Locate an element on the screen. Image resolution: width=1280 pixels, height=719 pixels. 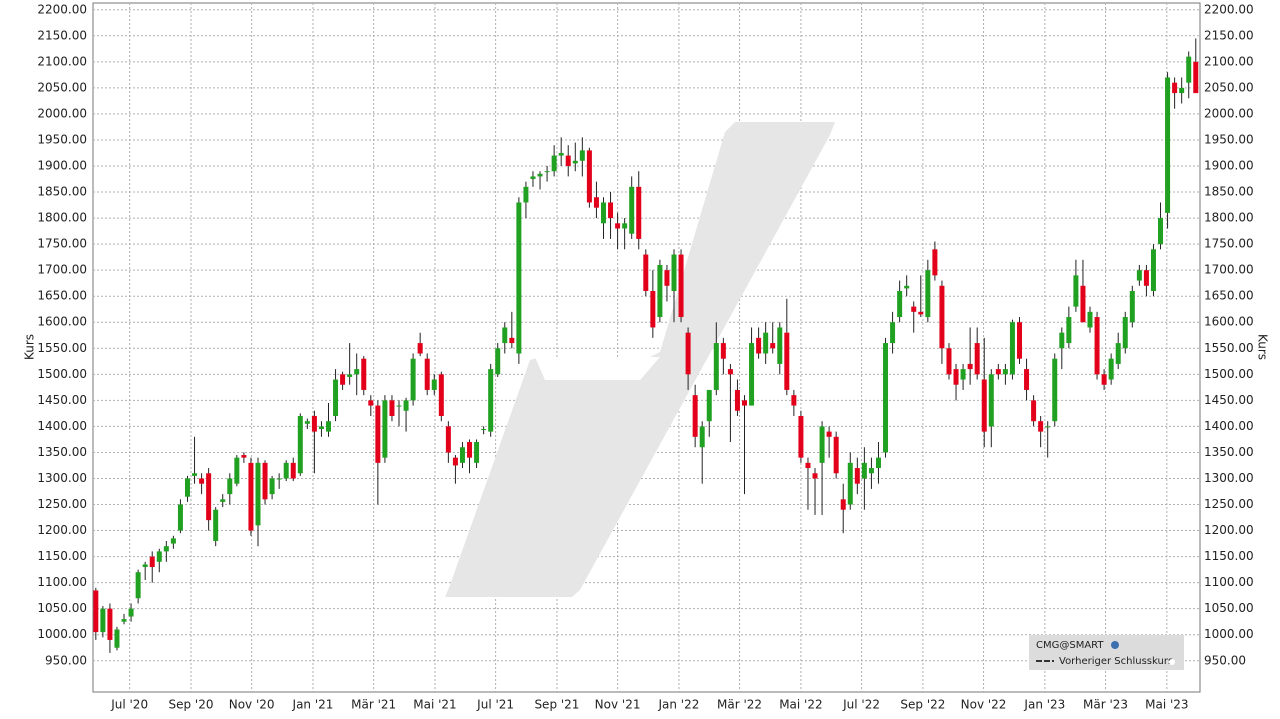
y2-tick-label: 1150.00 is located at coordinates (1229, 556).